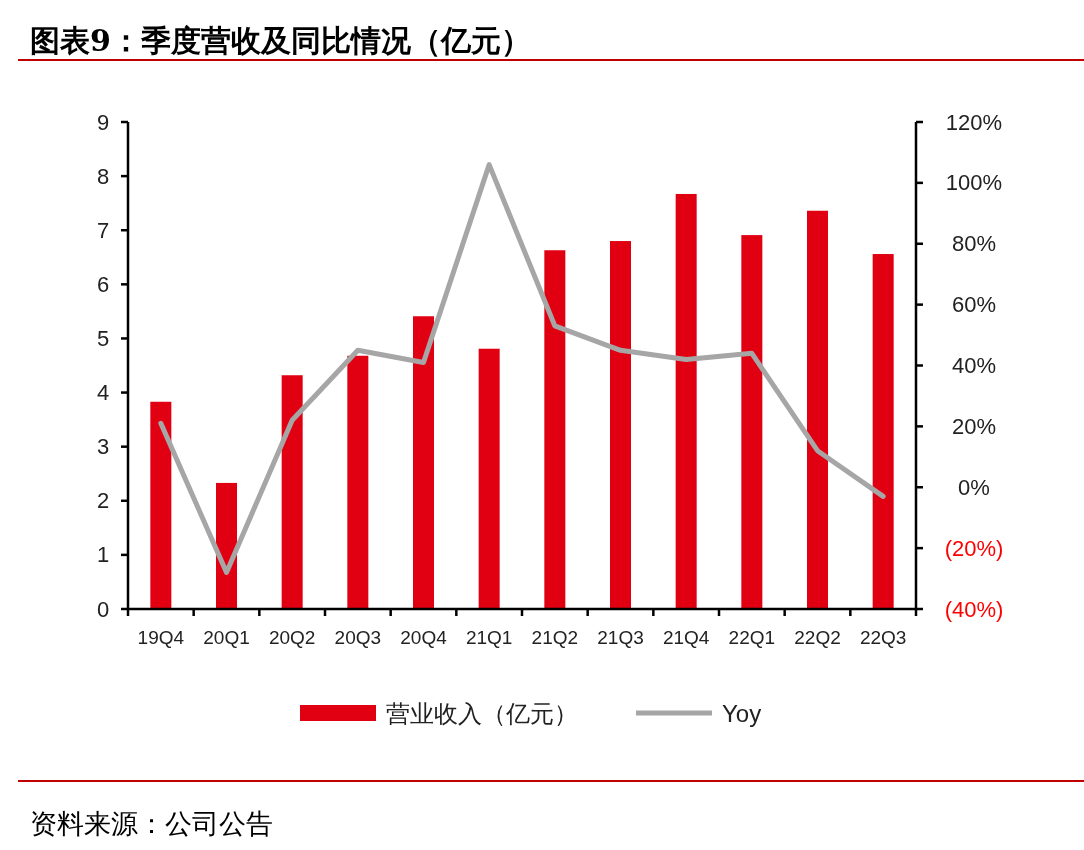 This screenshot has height=850, width=1084. What do you see at coordinates (974, 244) in the screenshot?
I see `y2-tick-label: 80%` at bounding box center [974, 244].